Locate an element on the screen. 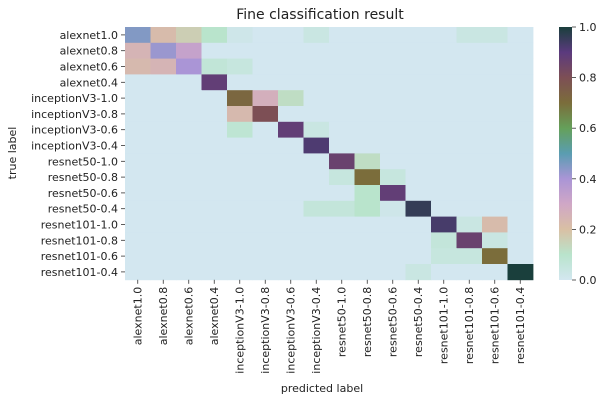 The height and width of the screenshot is (401, 608). colorbar-tick-label: 0.8 is located at coordinates (588, 78).